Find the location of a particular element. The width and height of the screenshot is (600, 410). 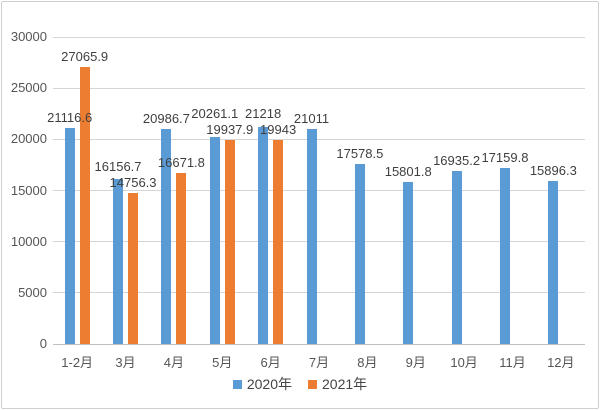

legend-item-2020: 2020年 is located at coordinates (262, 384).